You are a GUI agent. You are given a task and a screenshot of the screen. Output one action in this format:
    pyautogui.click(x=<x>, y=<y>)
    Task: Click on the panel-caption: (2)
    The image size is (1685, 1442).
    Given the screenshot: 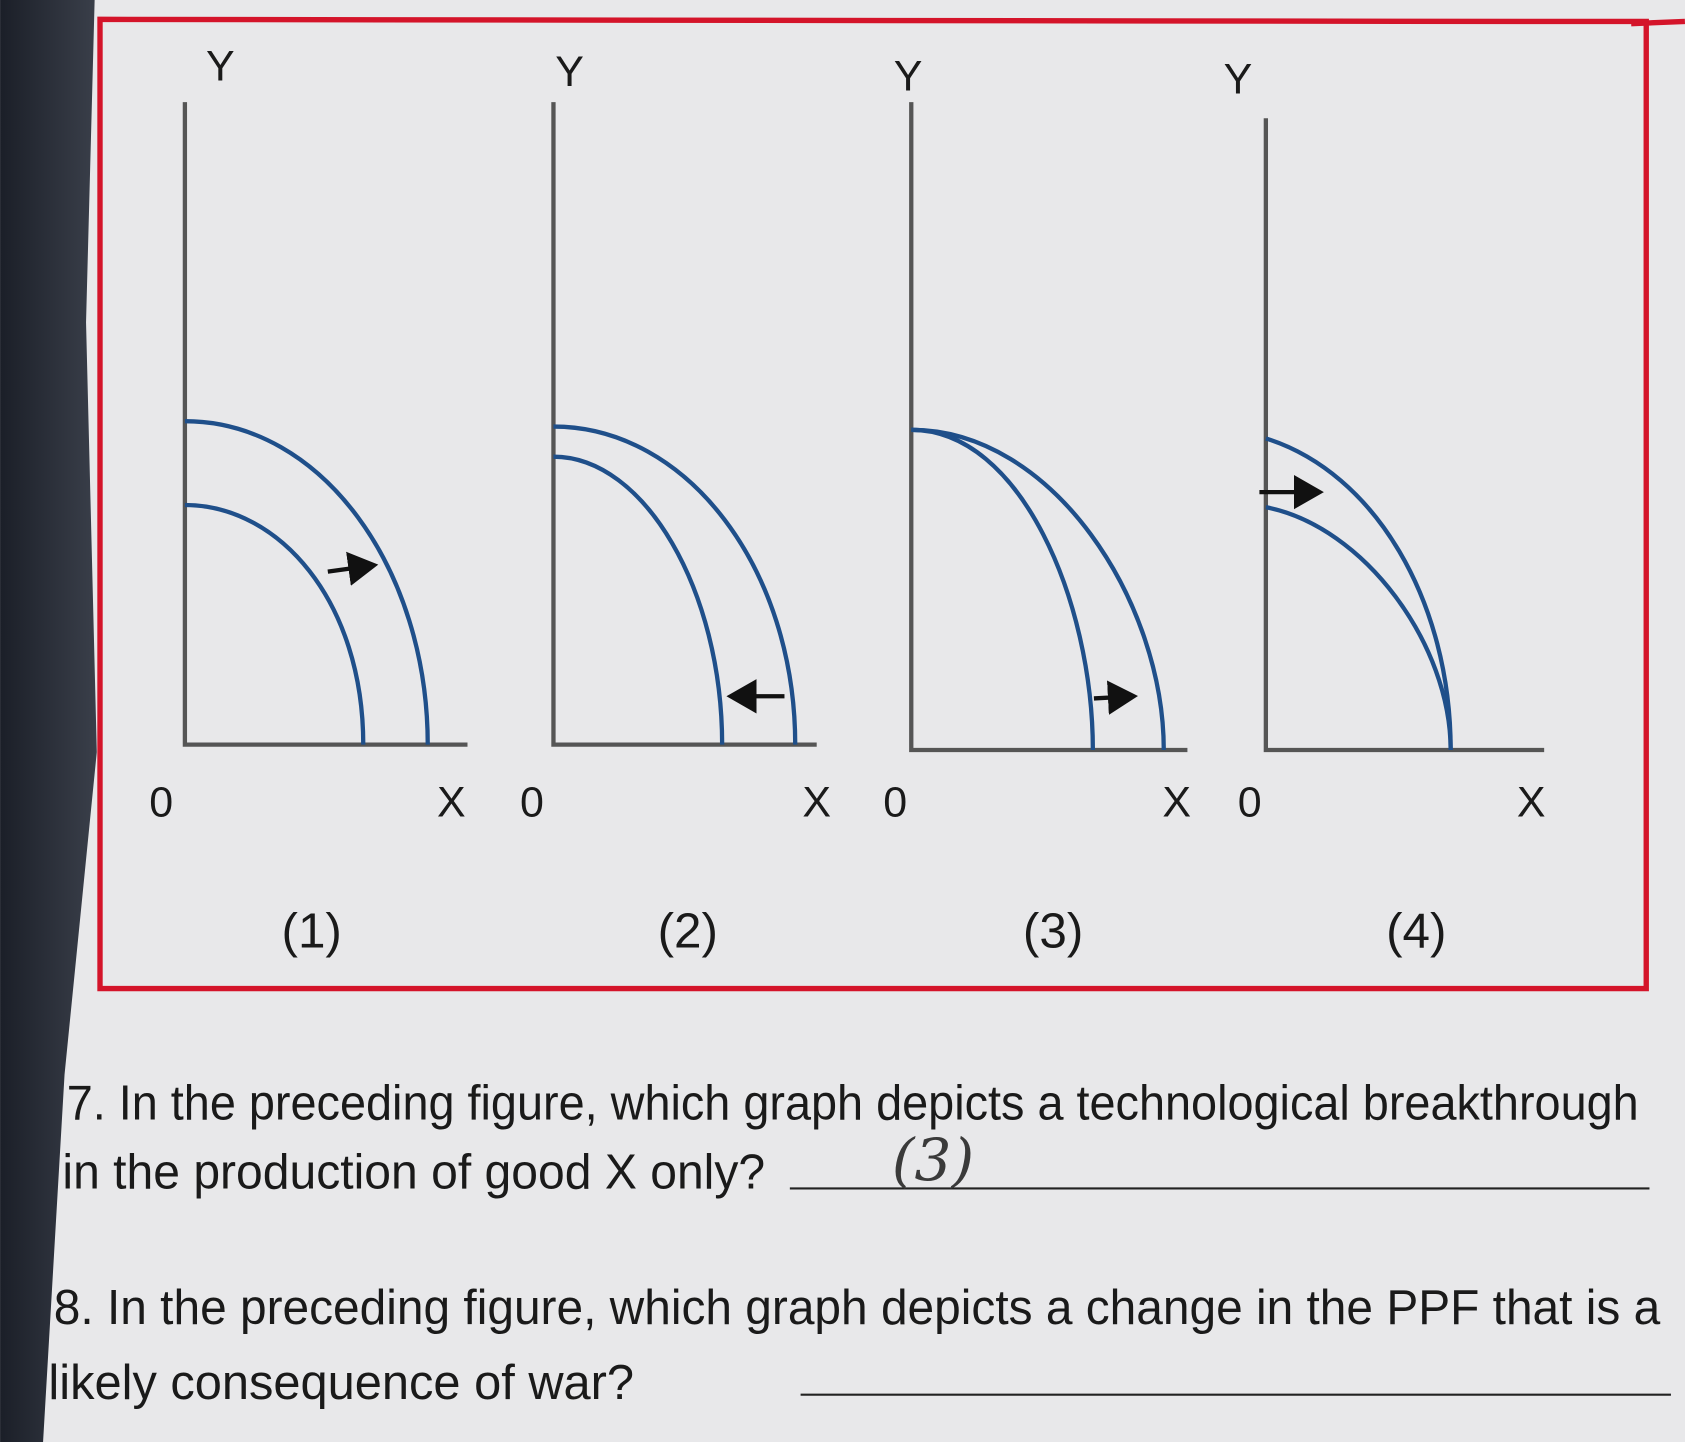 What is the action you would take?
    pyautogui.click(x=688, y=931)
    